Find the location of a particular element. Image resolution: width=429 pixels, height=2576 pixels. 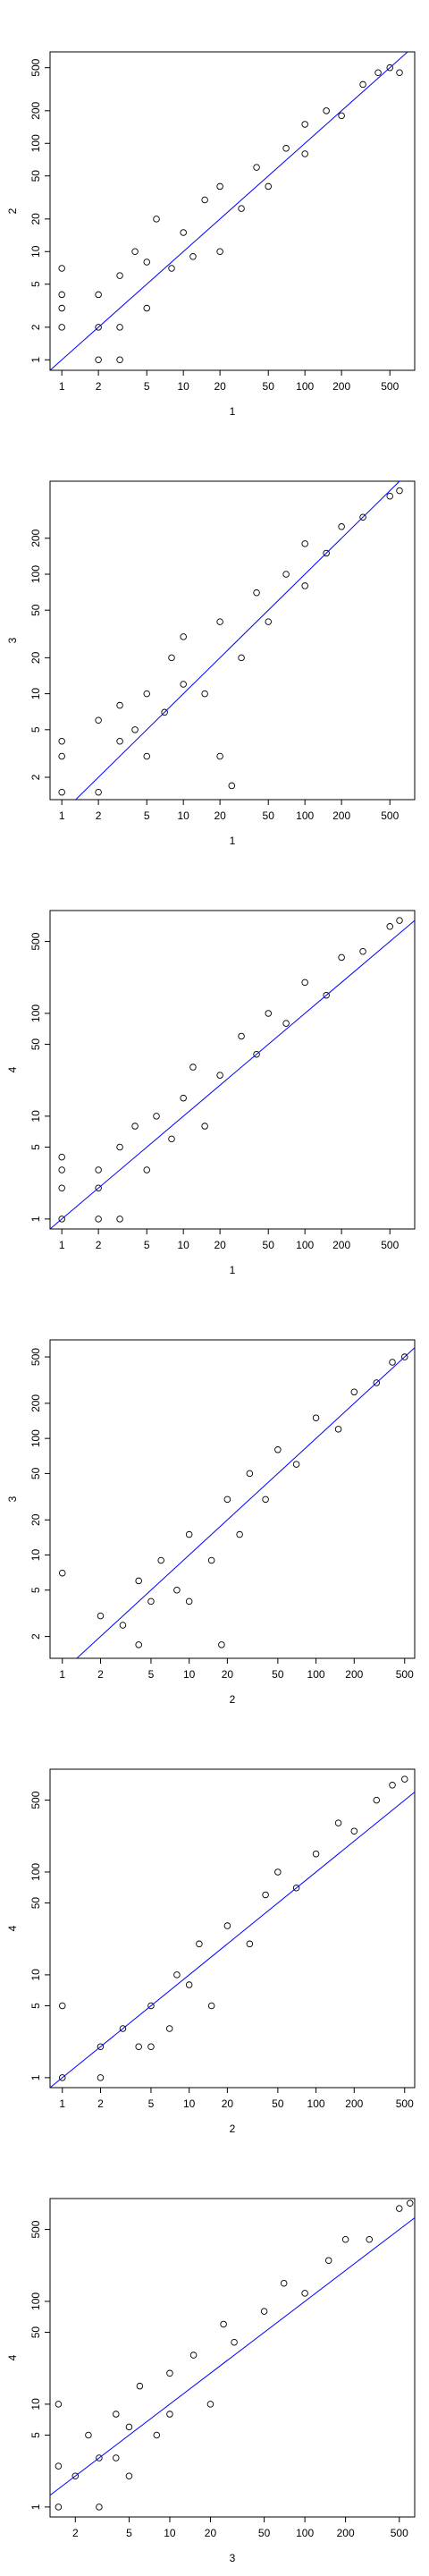

x-axis-title: 3 is located at coordinates (233, 2558).